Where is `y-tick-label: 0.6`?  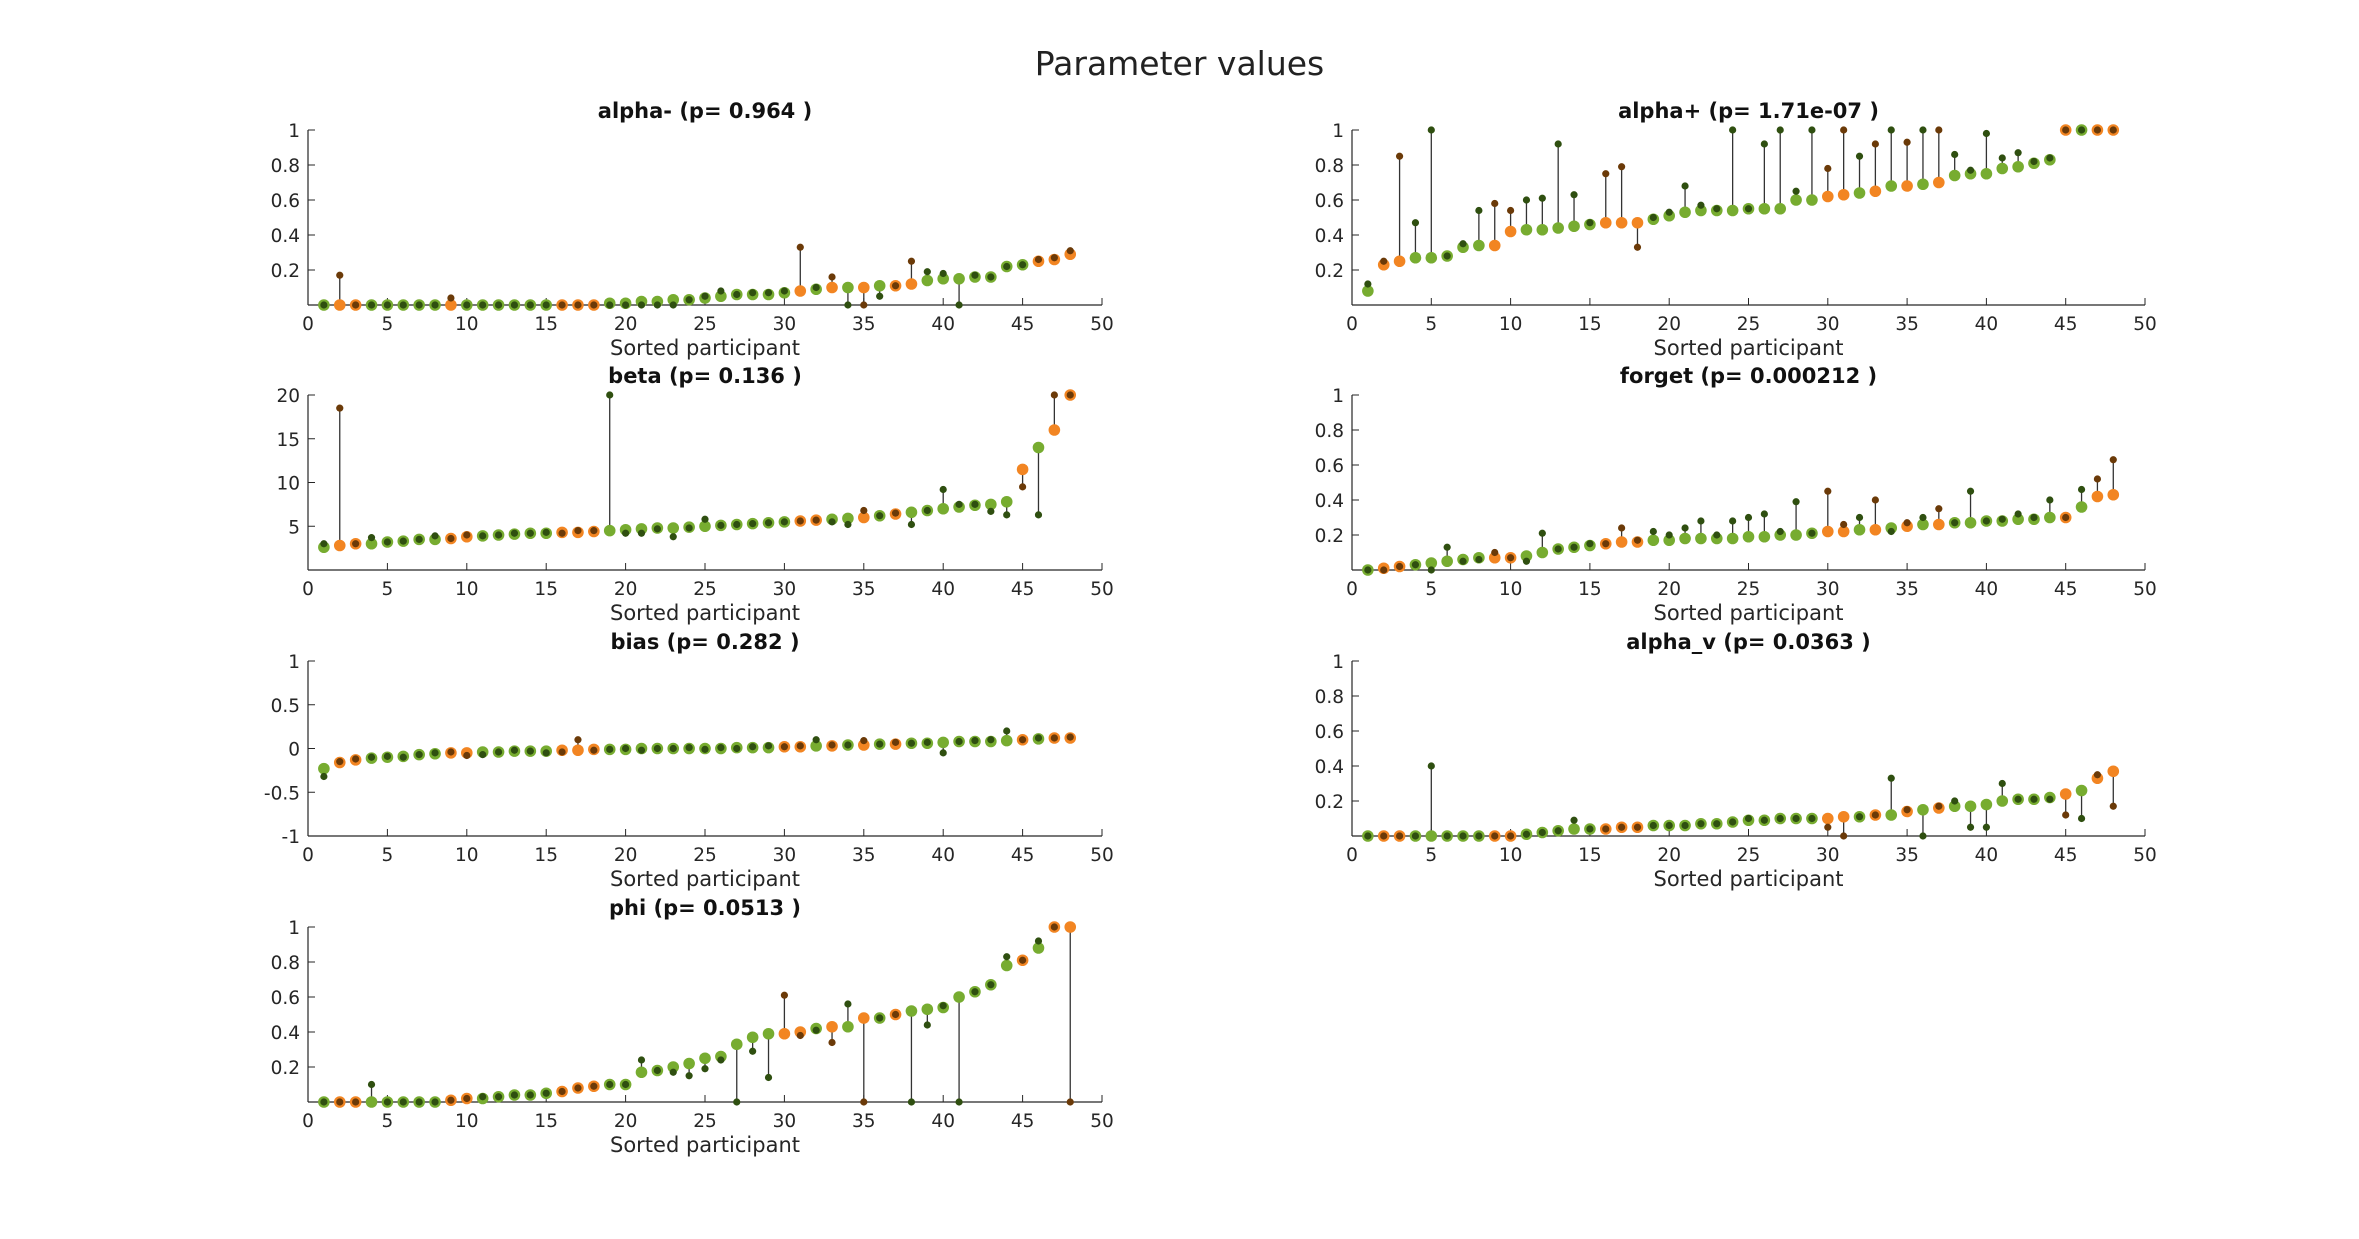 y-tick-label: 0.6 is located at coordinates (1329, 466).